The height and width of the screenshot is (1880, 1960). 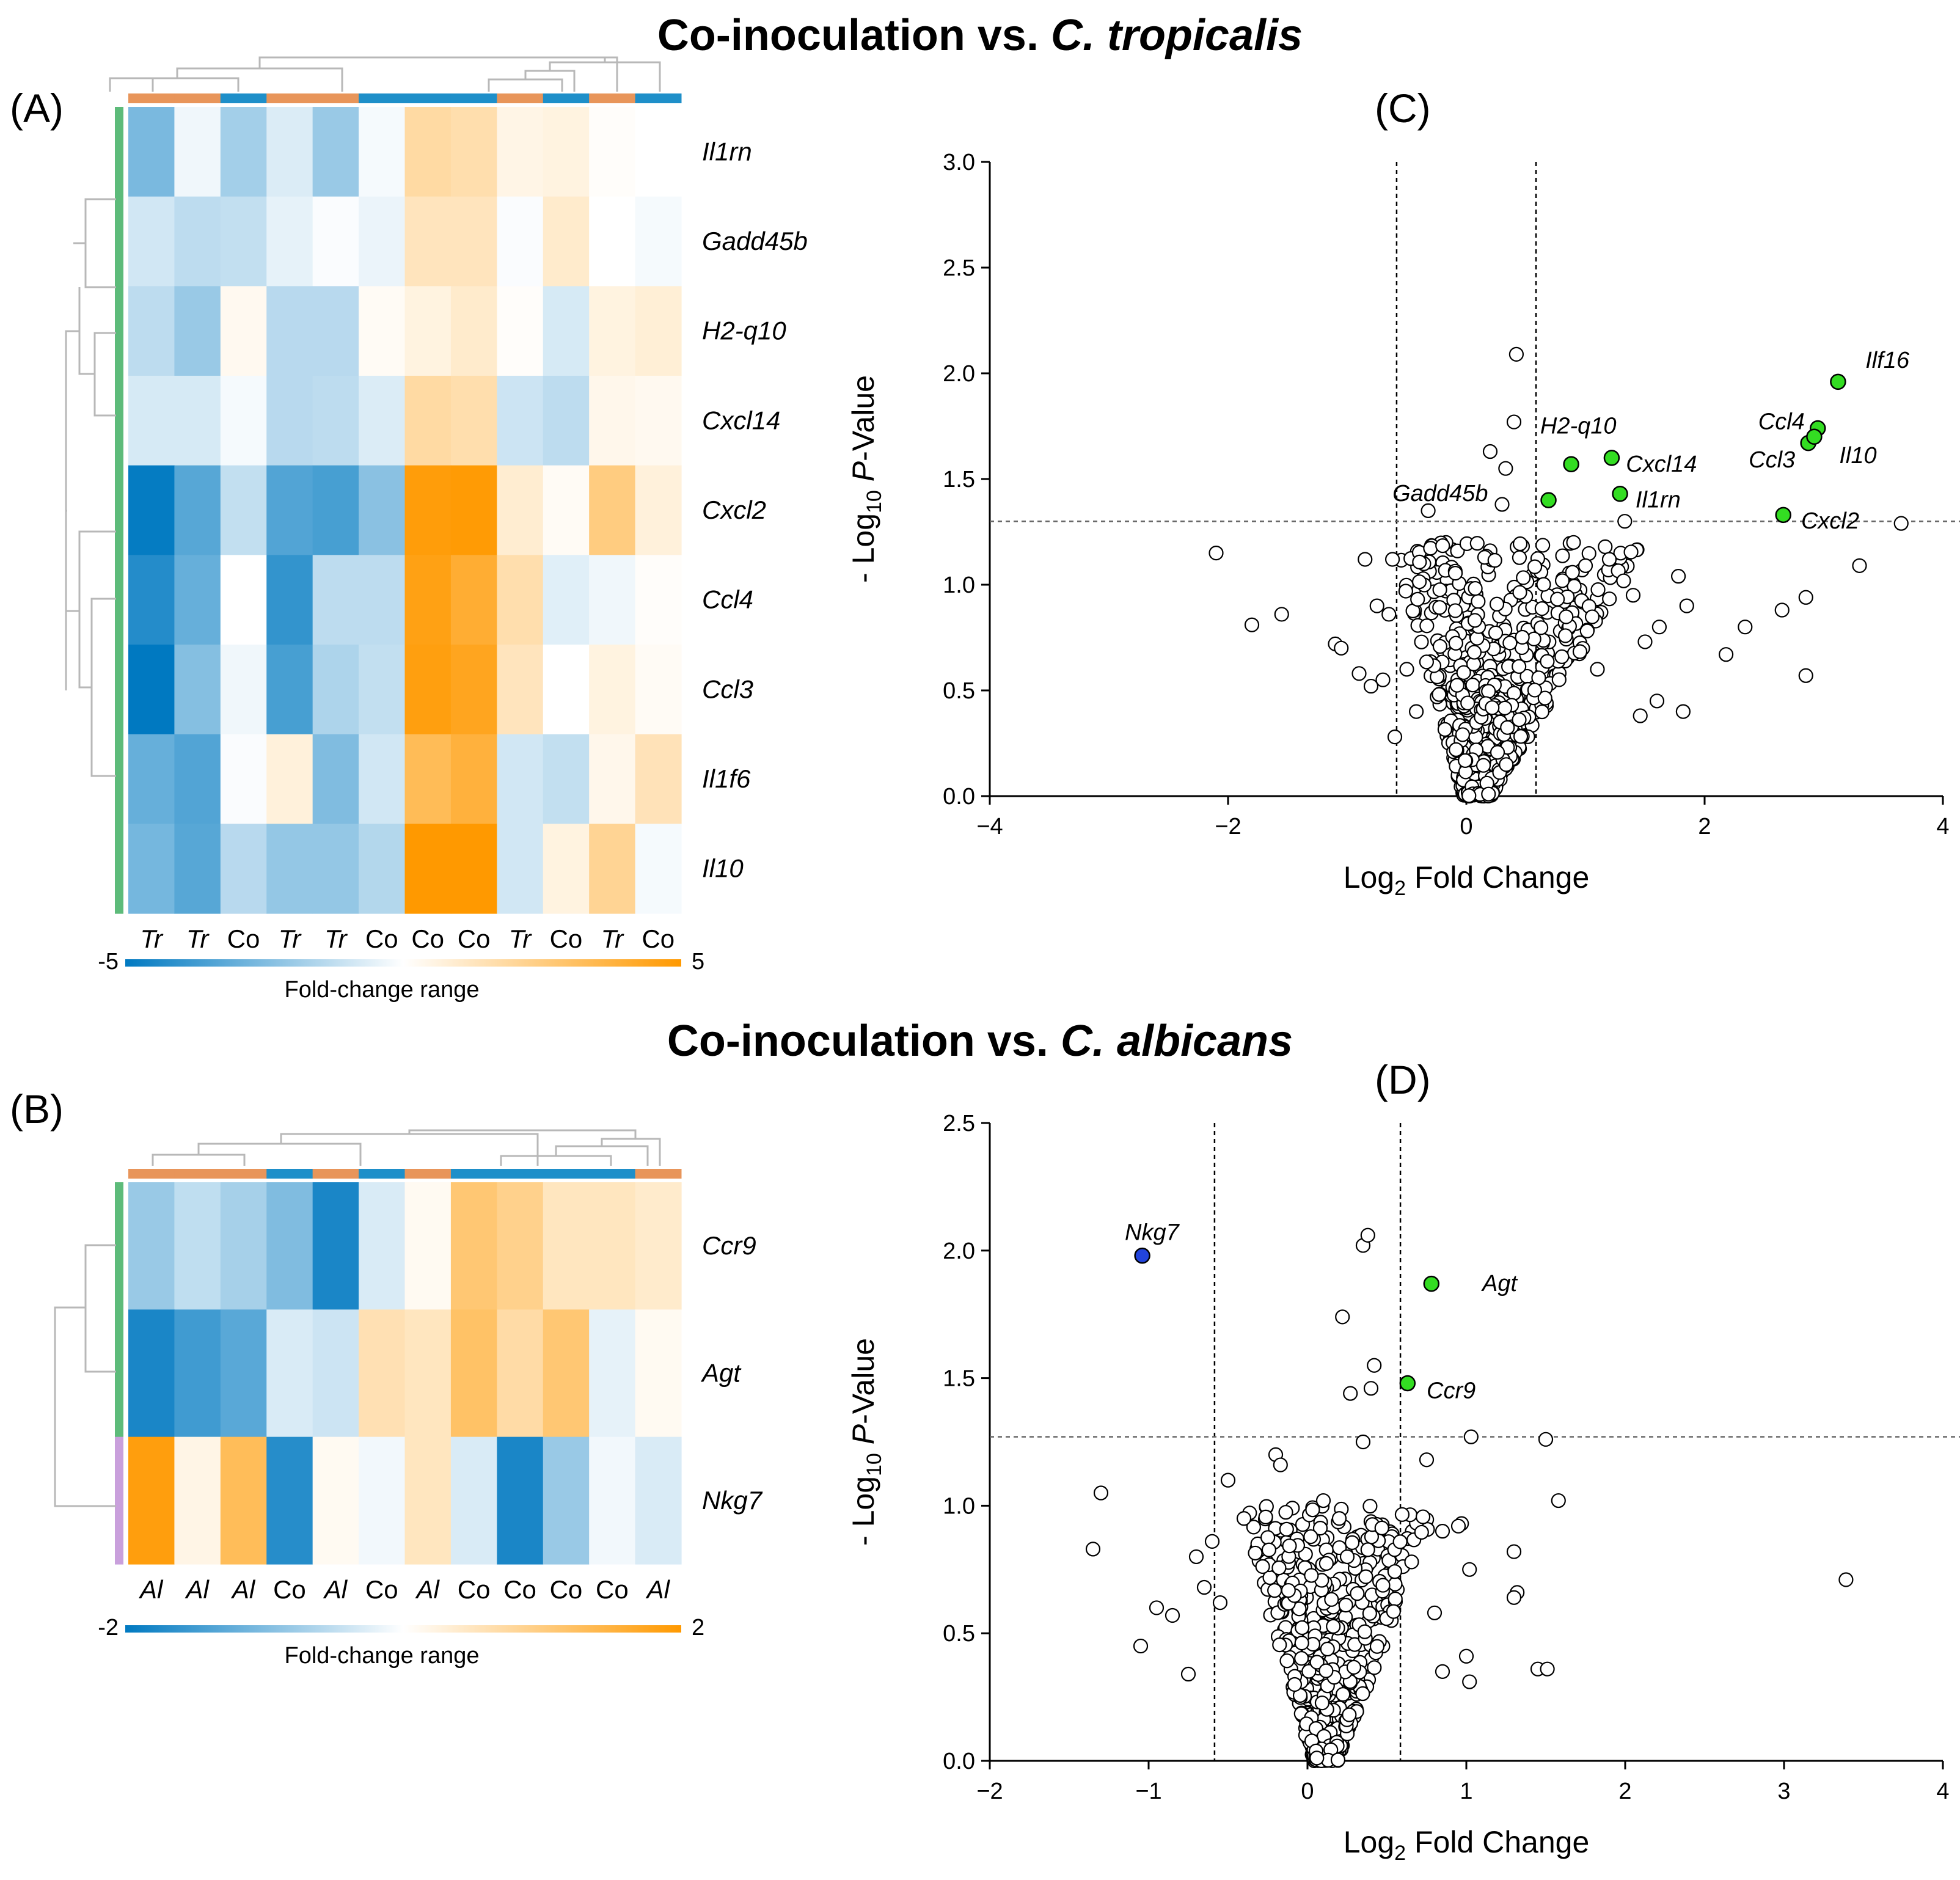 I want to click on gene-annotation: Cxcl14, so click(x=1662, y=464).